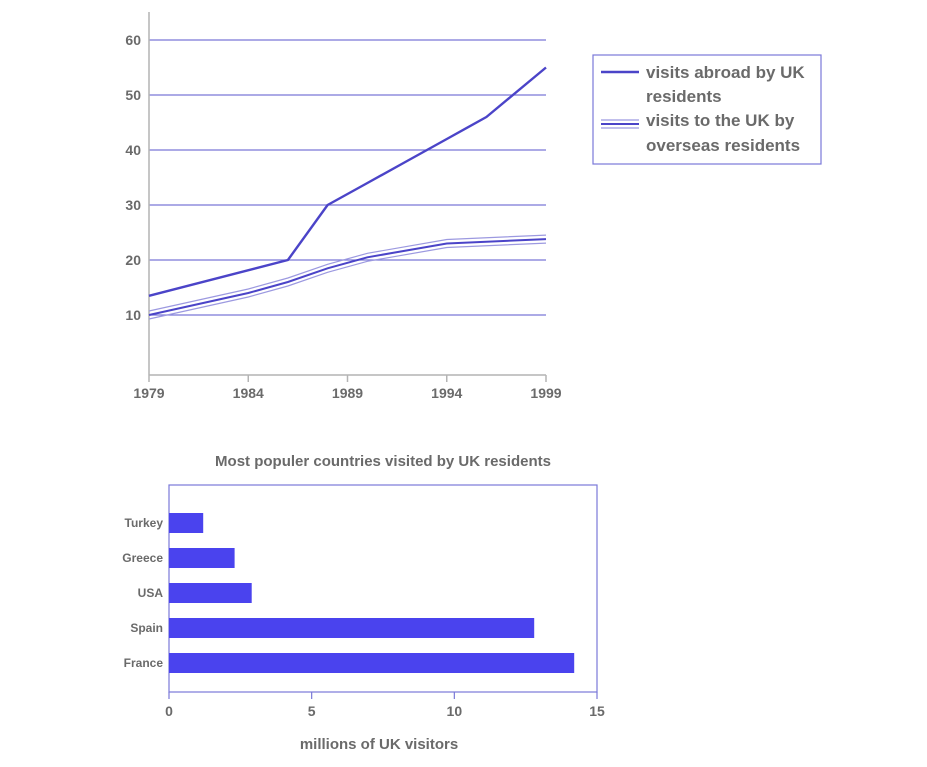  I want to click on x-tick-label: 1994, so click(446, 393).